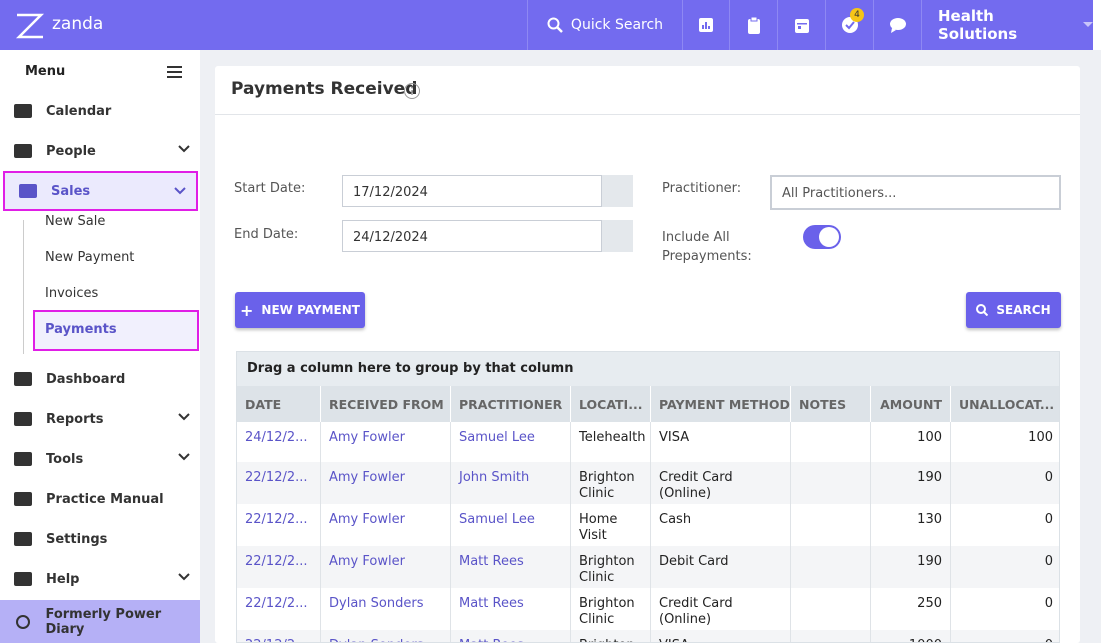 This screenshot has height=643, width=1101. What do you see at coordinates (100, 191) in the screenshot?
I see `menu-item: Sales` at bounding box center [100, 191].